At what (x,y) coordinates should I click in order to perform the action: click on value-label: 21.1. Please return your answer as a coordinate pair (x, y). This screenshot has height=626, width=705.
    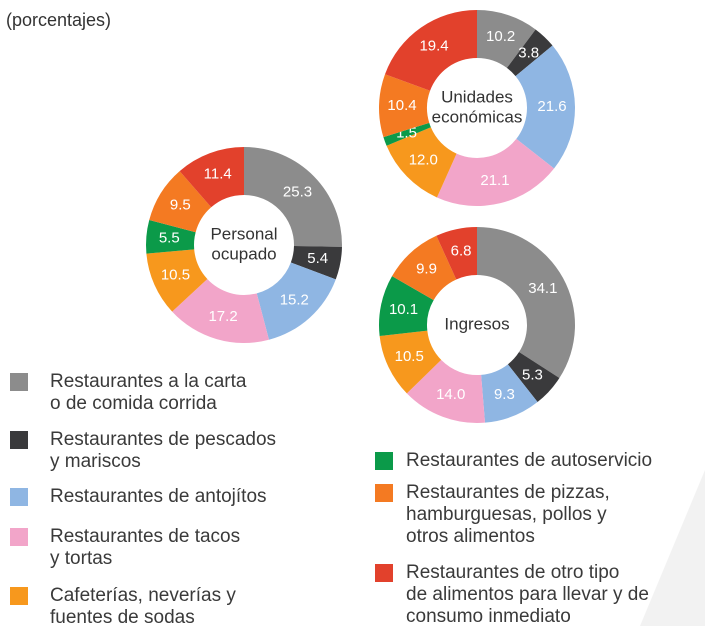
    Looking at the image, I should click on (494, 180).